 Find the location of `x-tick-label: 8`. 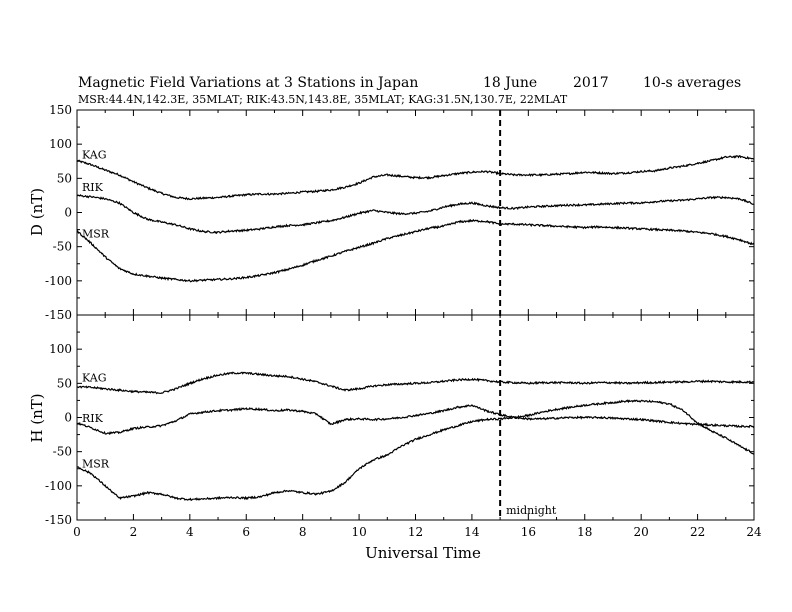

x-tick-label: 8 is located at coordinates (303, 532).